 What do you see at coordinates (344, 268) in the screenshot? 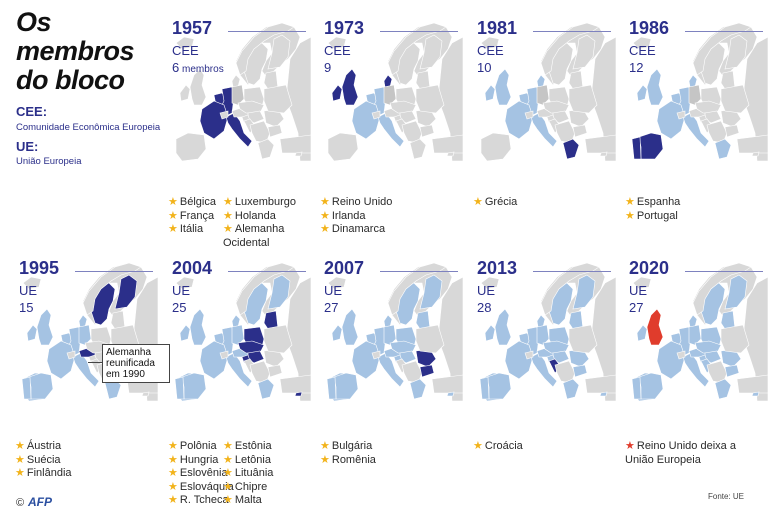
I see `year-label: 2007` at bounding box center [344, 268].